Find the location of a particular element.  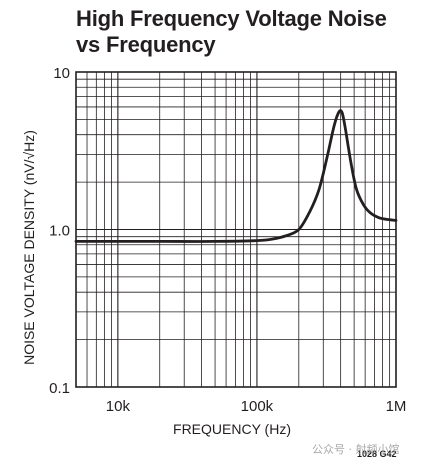

y-axis-label: NOISE VOLTAGE DENSITY (nV/√Hz) is located at coordinates (29, 247).